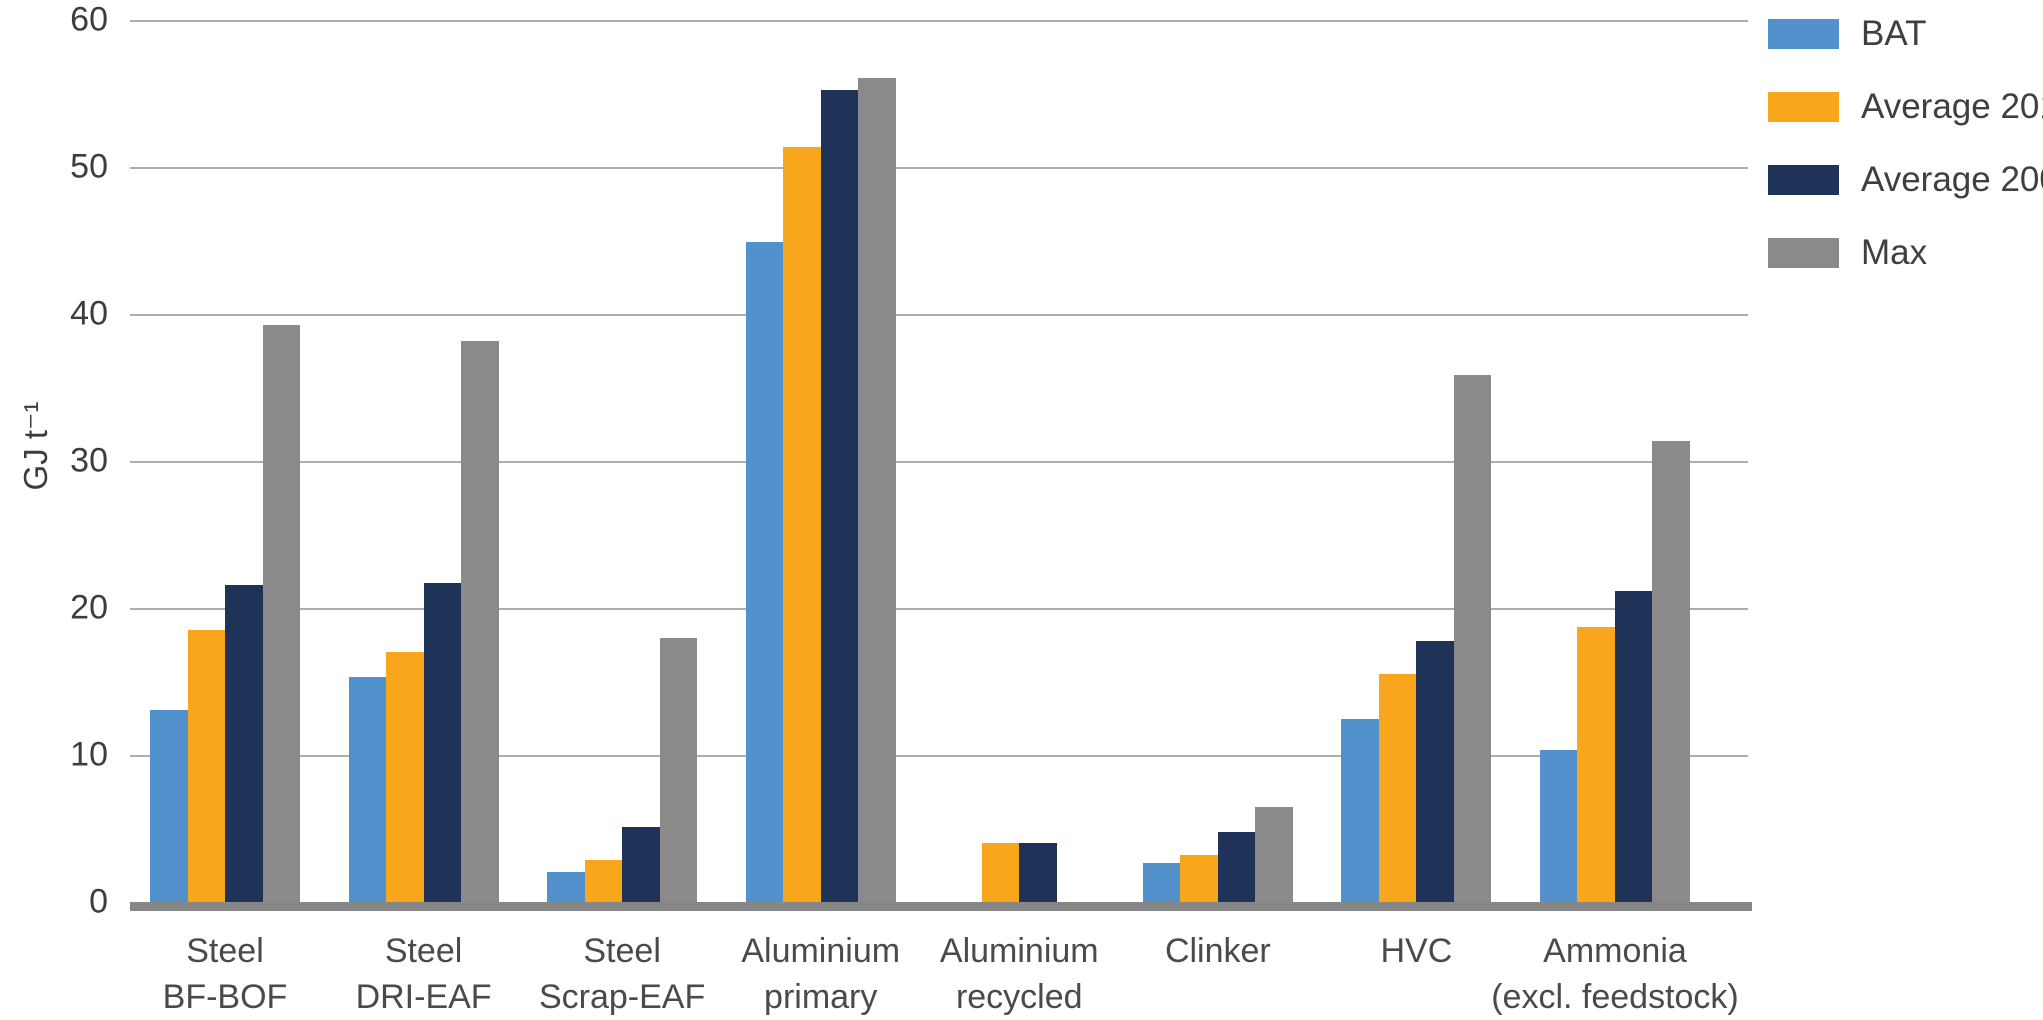 Image resolution: width=2043 pixels, height=1020 pixels. I want to click on legend-label: Average 2018, so click(1952, 106).